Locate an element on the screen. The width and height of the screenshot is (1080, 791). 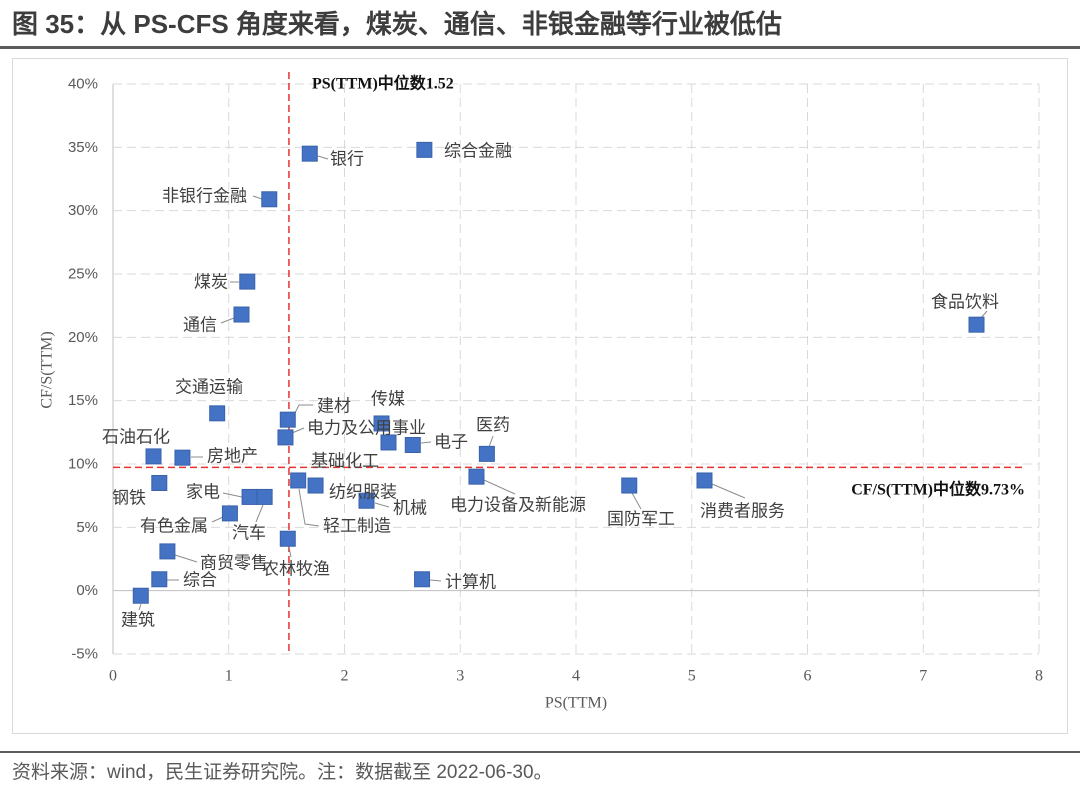
title-rule is located at coordinates (540, 47).